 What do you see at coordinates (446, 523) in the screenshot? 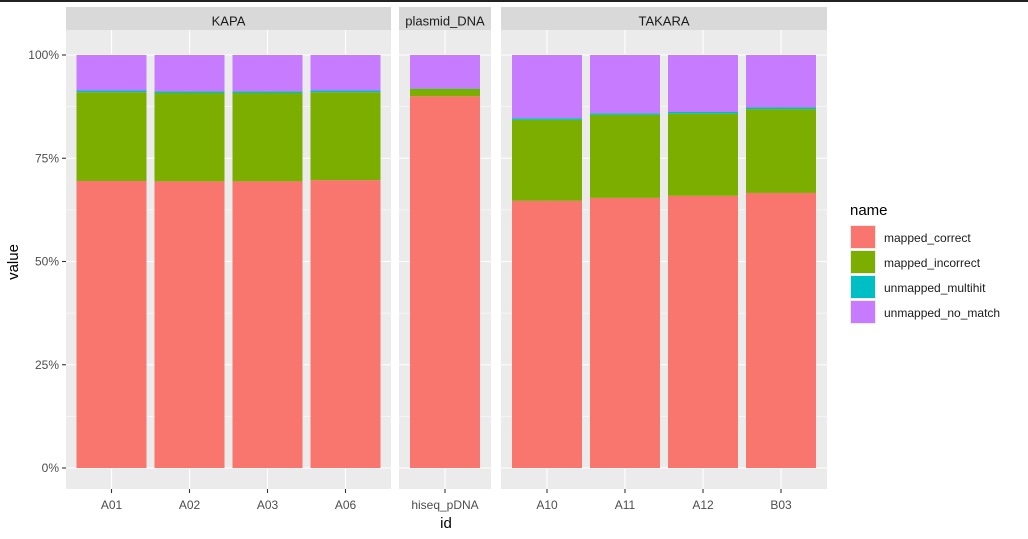
I see `x-axis-title: id` at bounding box center [446, 523].